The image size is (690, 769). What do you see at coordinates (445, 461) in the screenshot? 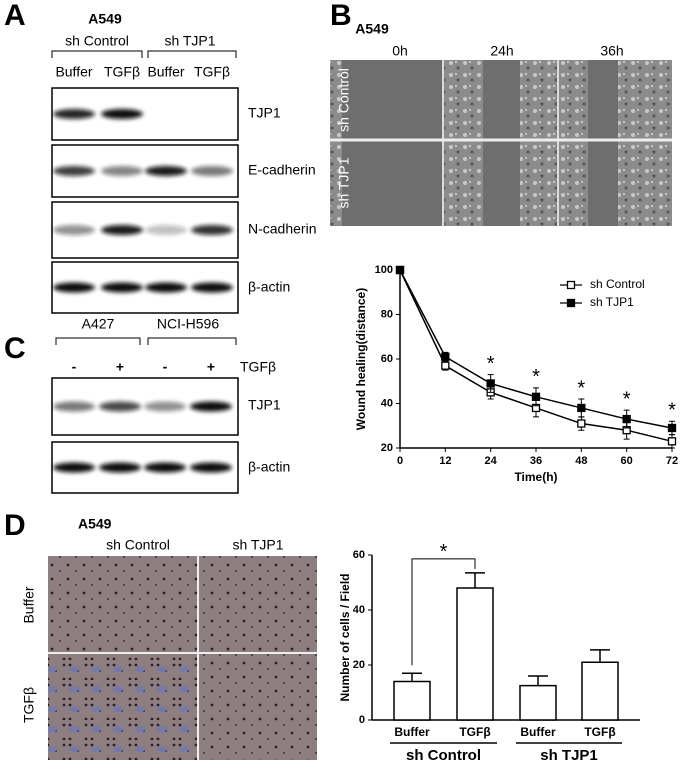
I see `x-tick-label: 12` at bounding box center [445, 461].